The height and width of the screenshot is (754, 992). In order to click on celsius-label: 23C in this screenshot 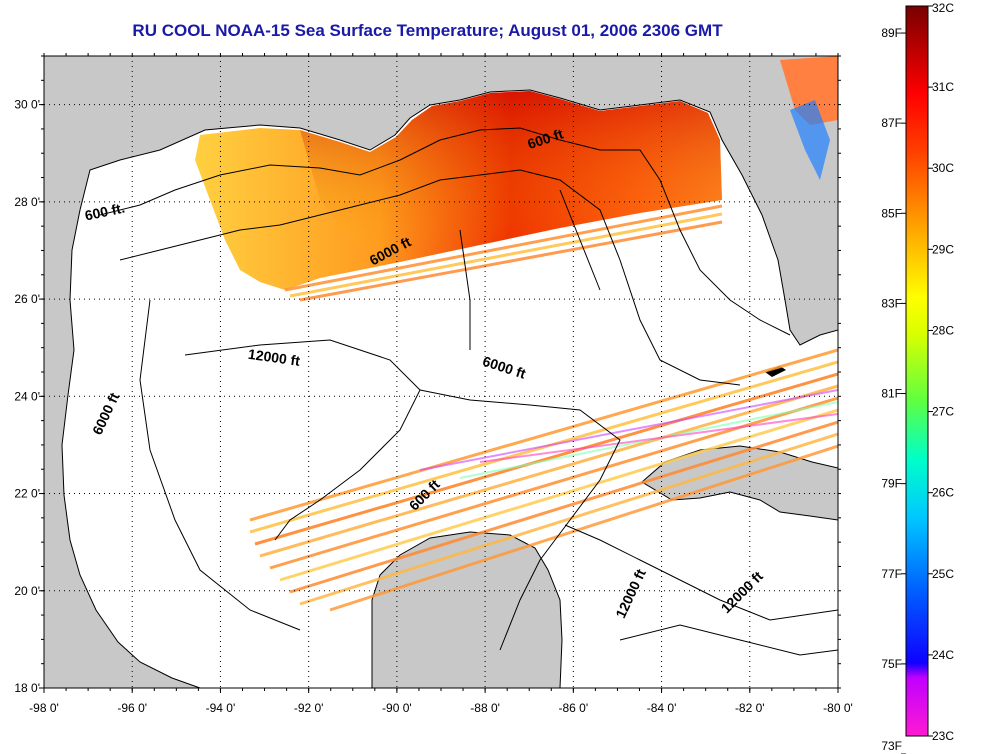, I will do `click(943, 736)`.